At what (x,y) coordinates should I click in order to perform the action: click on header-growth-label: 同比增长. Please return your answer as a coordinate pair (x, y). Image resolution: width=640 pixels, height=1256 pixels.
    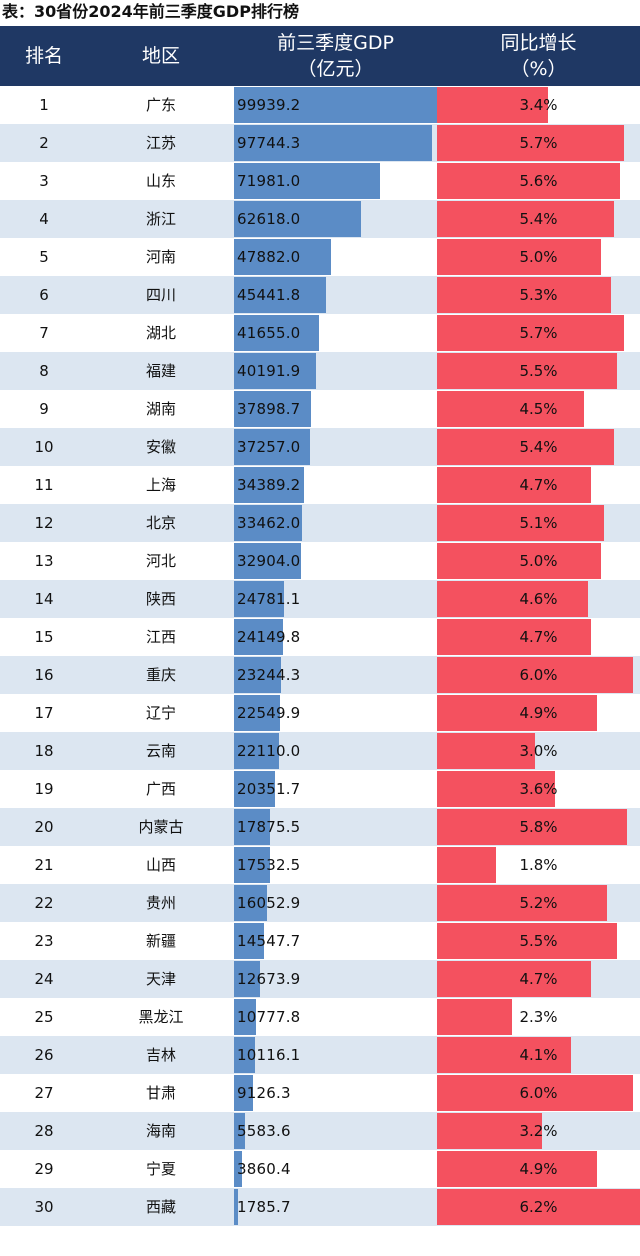
    Looking at the image, I should click on (538, 43).